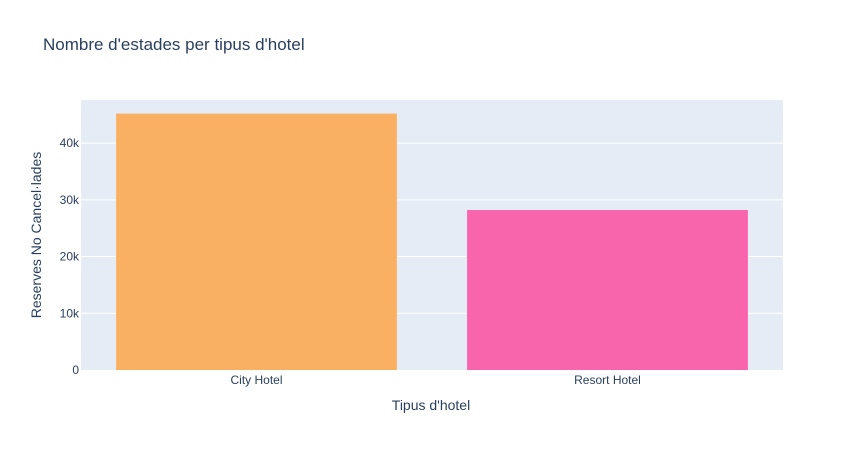 The image size is (862, 450). I want to click on y-tick-label: 30k, so click(70, 200).